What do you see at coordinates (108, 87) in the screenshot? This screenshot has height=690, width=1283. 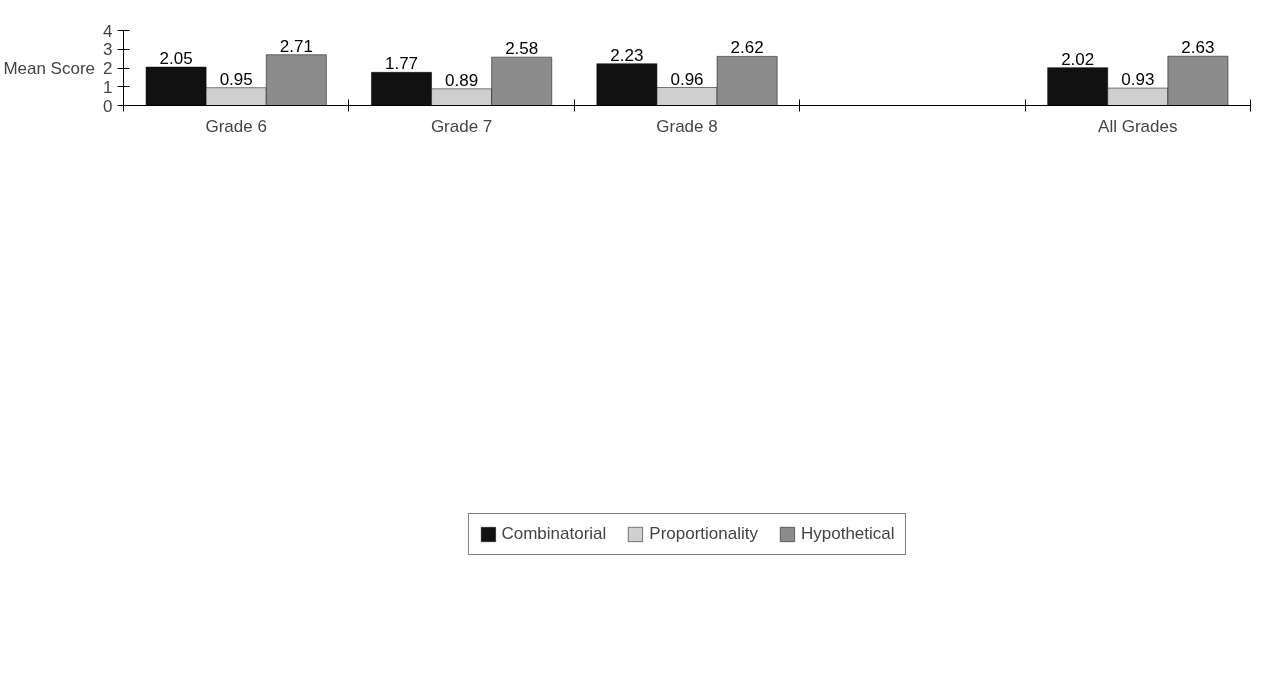 I see `y-tick-label: 1` at bounding box center [108, 87].